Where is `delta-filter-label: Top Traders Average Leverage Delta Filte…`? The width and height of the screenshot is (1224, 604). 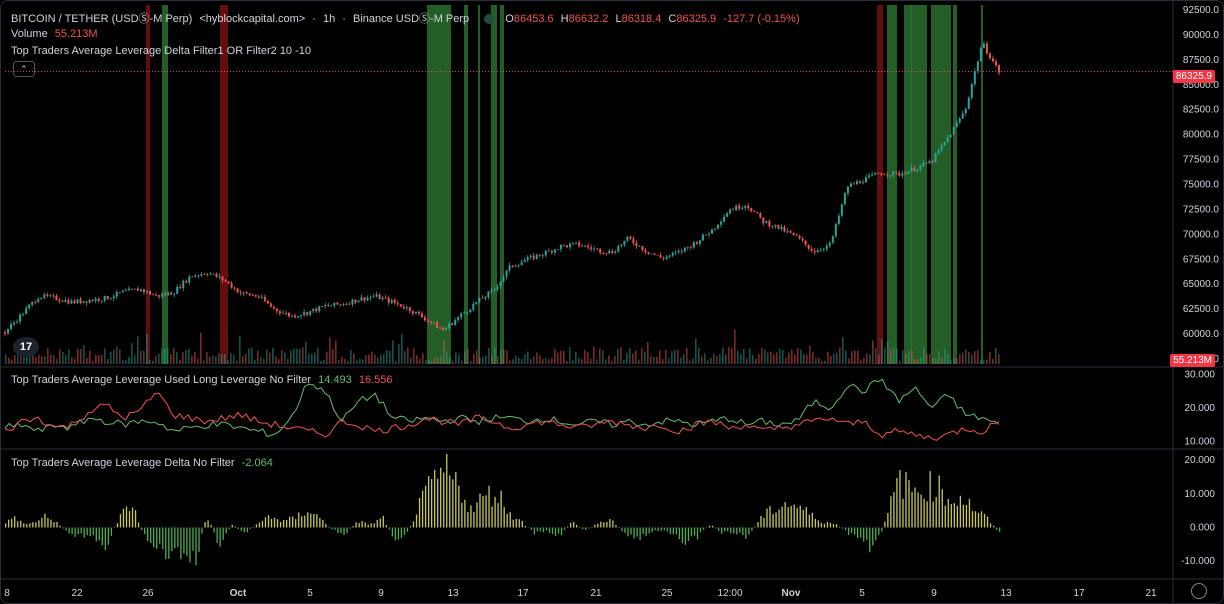
delta-filter-label: Top Traders Average Leverage Delta Filte… is located at coordinates (161, 51).